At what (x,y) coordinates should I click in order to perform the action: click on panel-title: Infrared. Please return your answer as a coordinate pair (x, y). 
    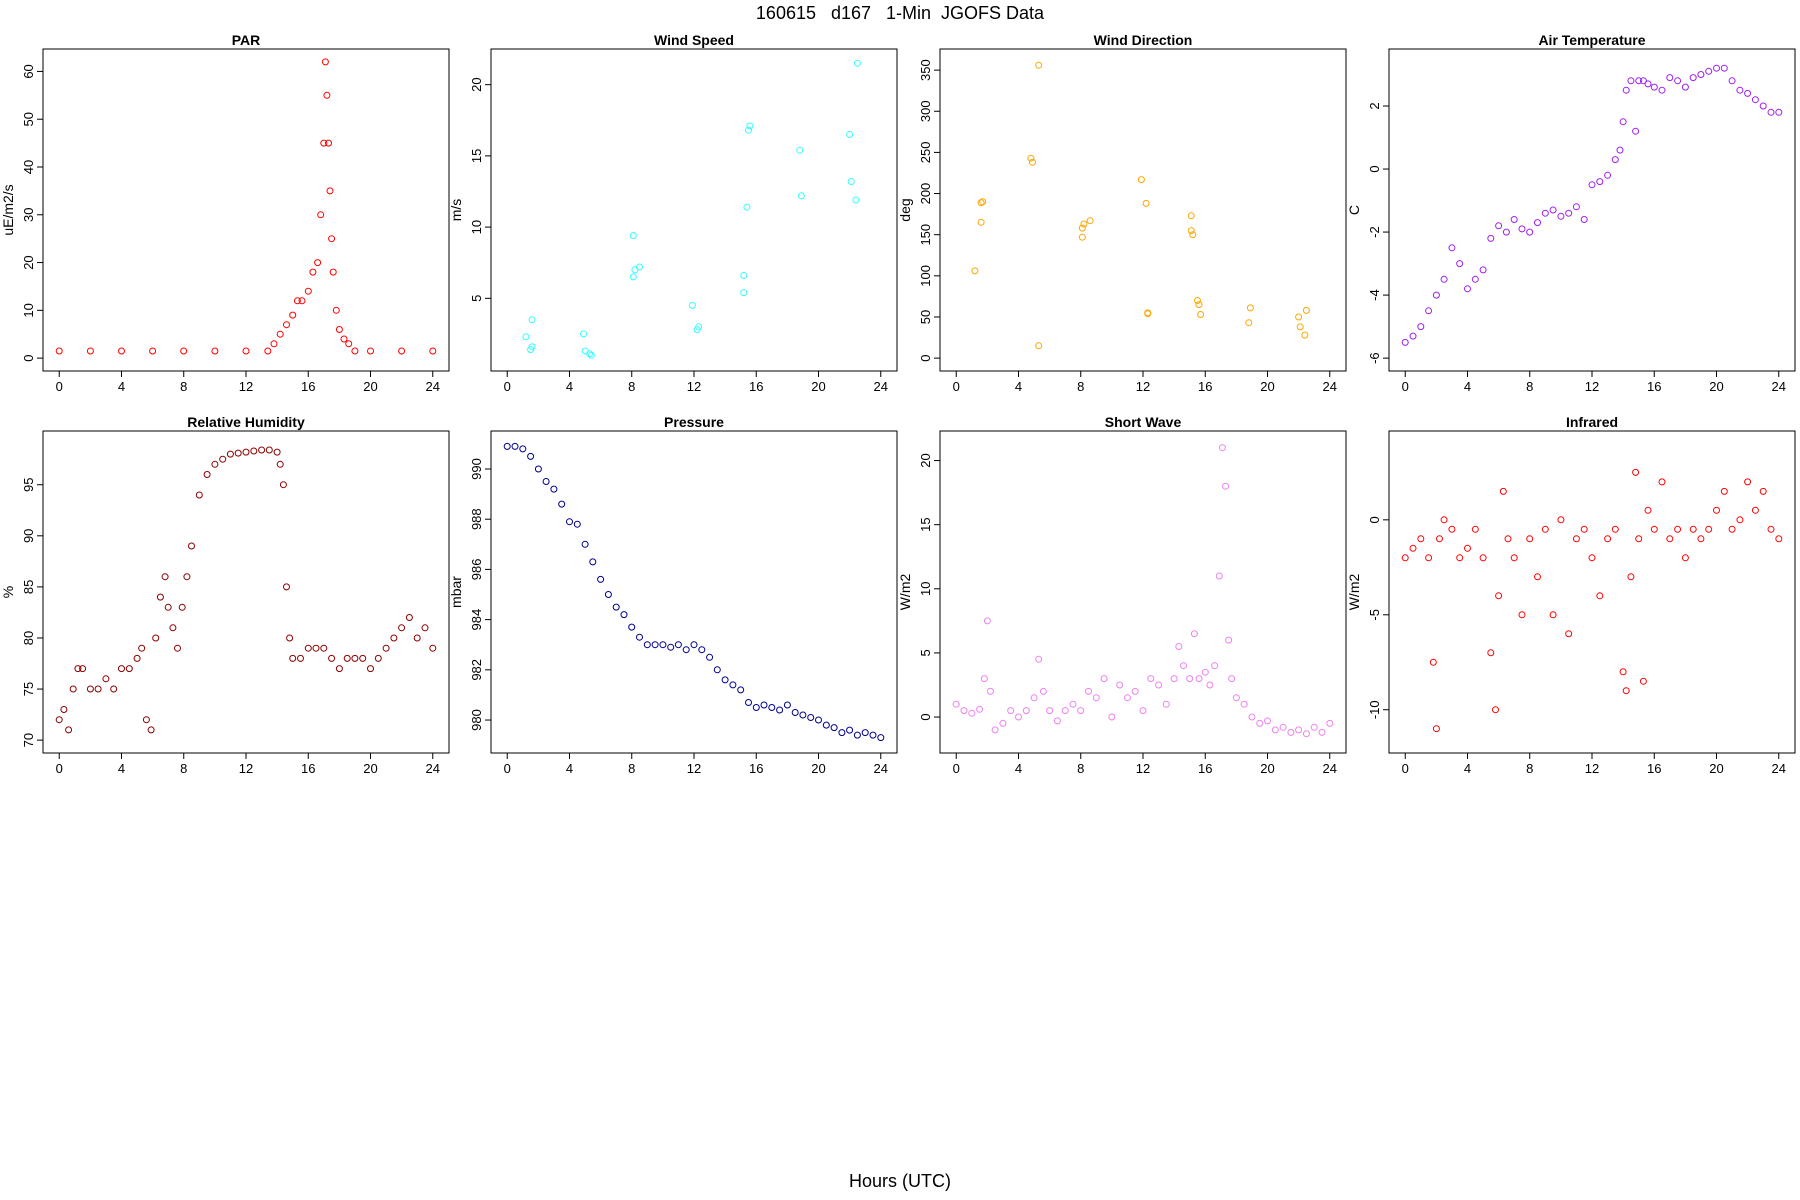
    Looking at the image, I should click on (1592, 422).